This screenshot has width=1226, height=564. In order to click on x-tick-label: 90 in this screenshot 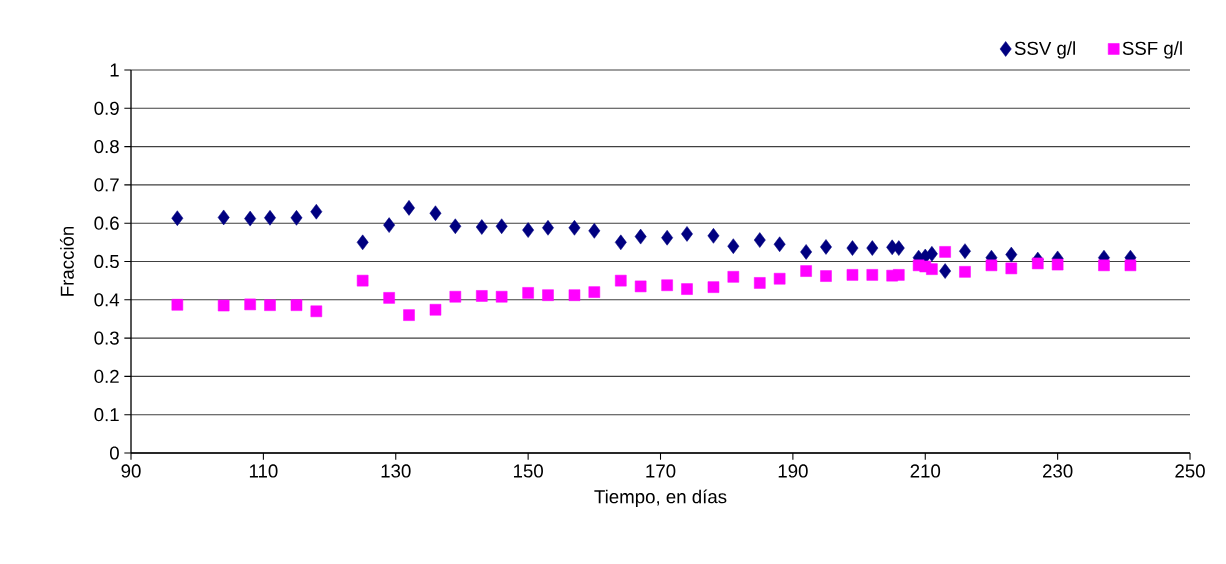, I will do `click(131, 471)`.